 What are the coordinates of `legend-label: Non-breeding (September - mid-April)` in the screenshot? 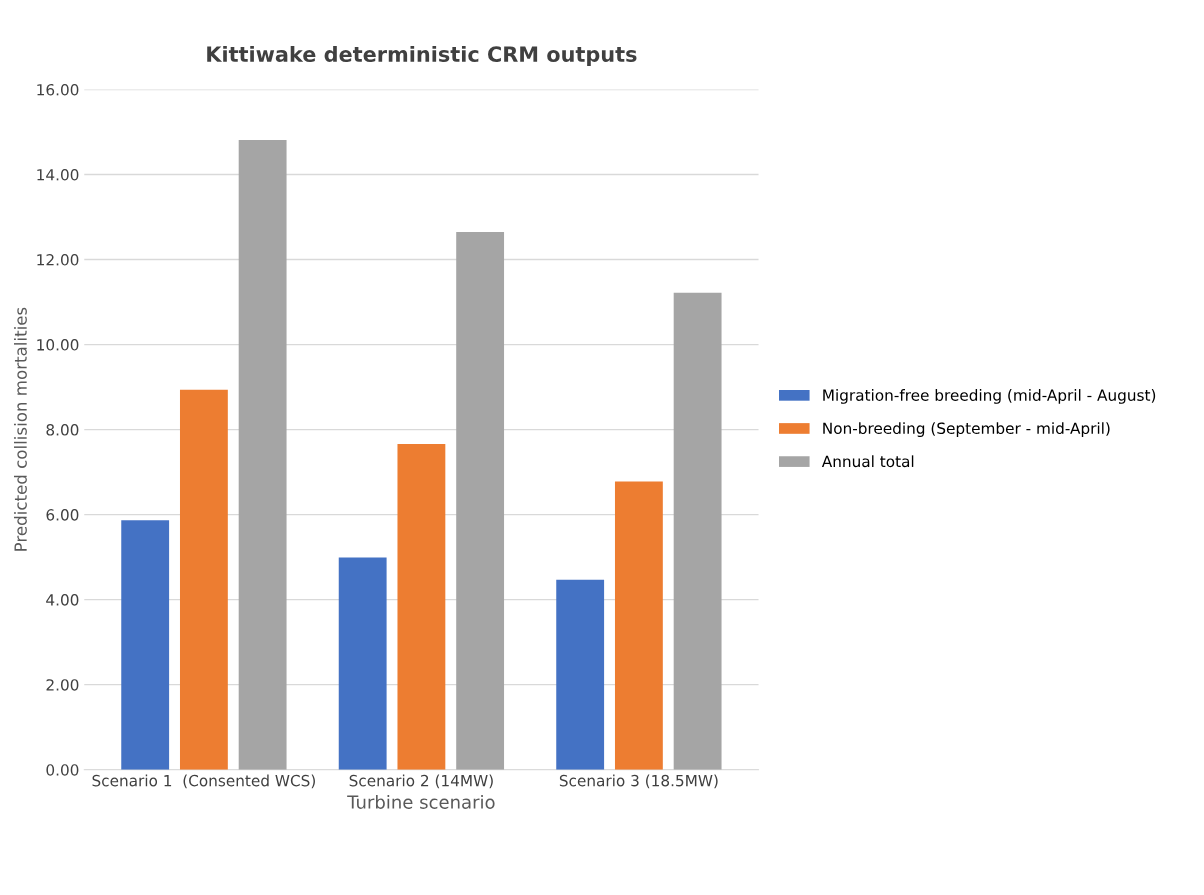 It's located at (966, 429).